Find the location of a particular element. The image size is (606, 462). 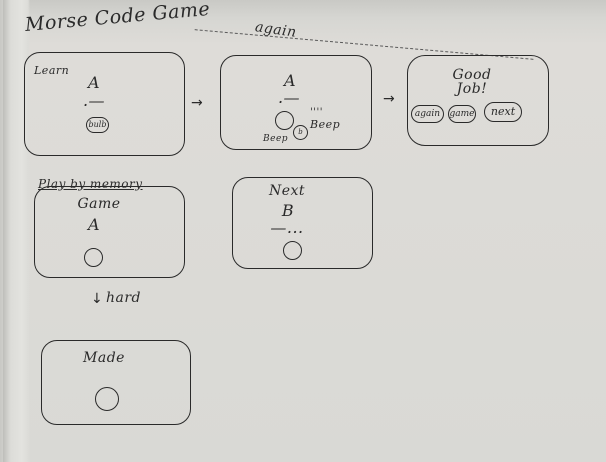

next-circle-button is located at coordinates (292, 250).